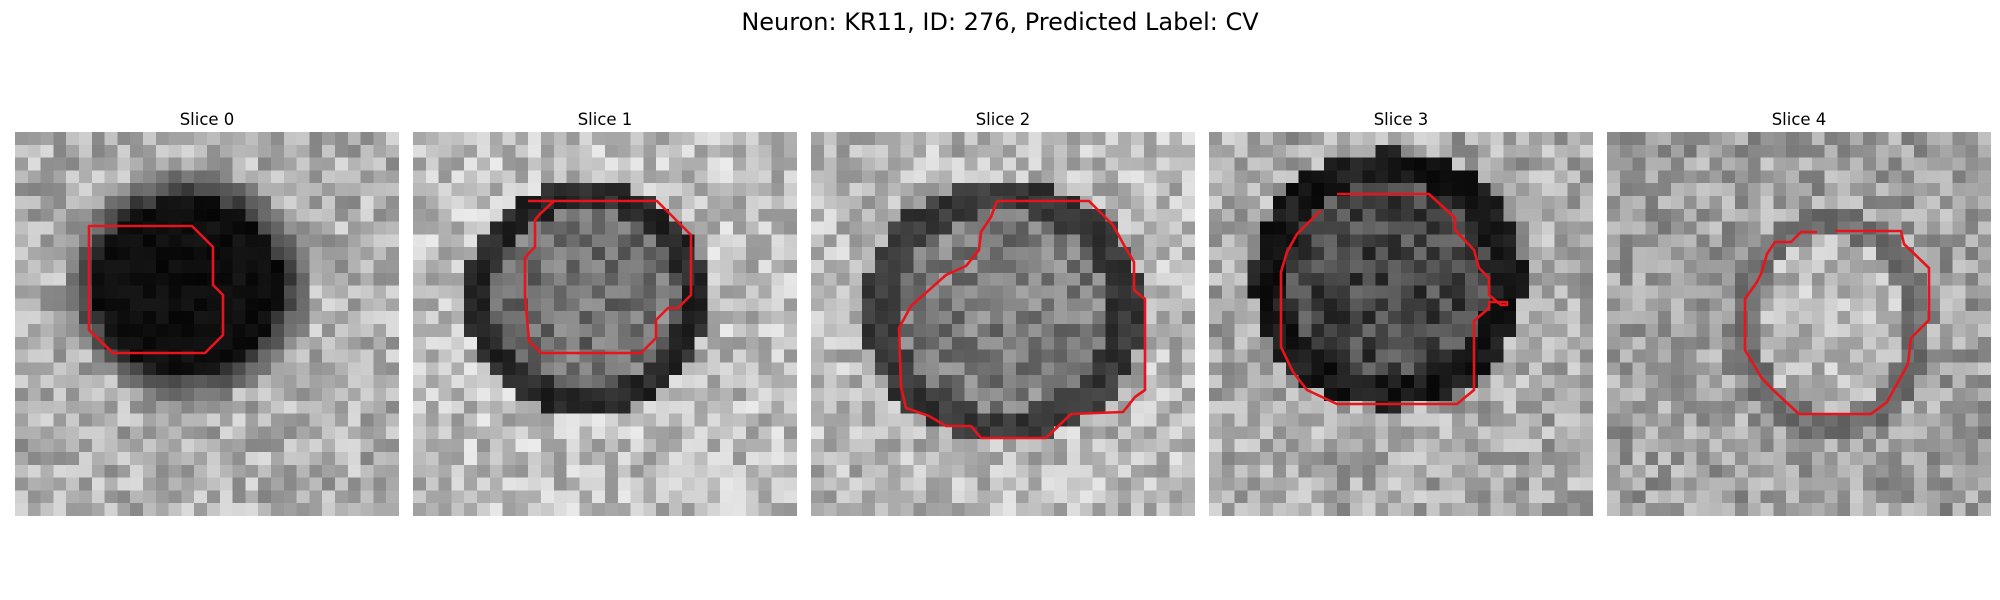  Describe the element at coordinates (1401, 120) in the screenshot. I see `slice-title: Slice 3` at that location.